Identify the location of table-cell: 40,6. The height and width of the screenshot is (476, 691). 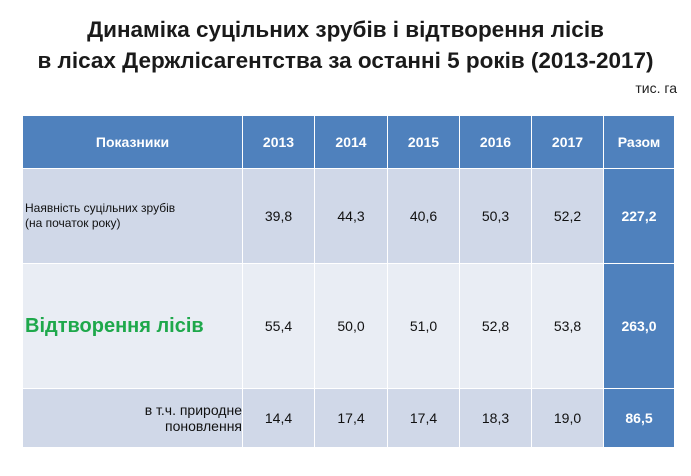
(423, 216).